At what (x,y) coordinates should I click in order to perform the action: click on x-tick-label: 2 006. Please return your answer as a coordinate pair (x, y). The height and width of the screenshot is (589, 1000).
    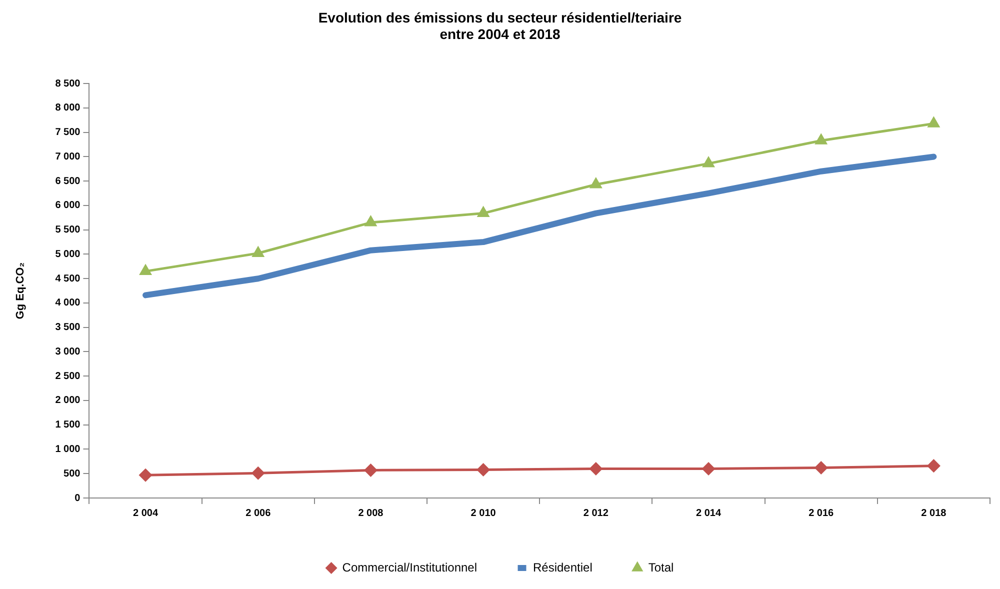
    Looking at the image, I should click on (259, 513).